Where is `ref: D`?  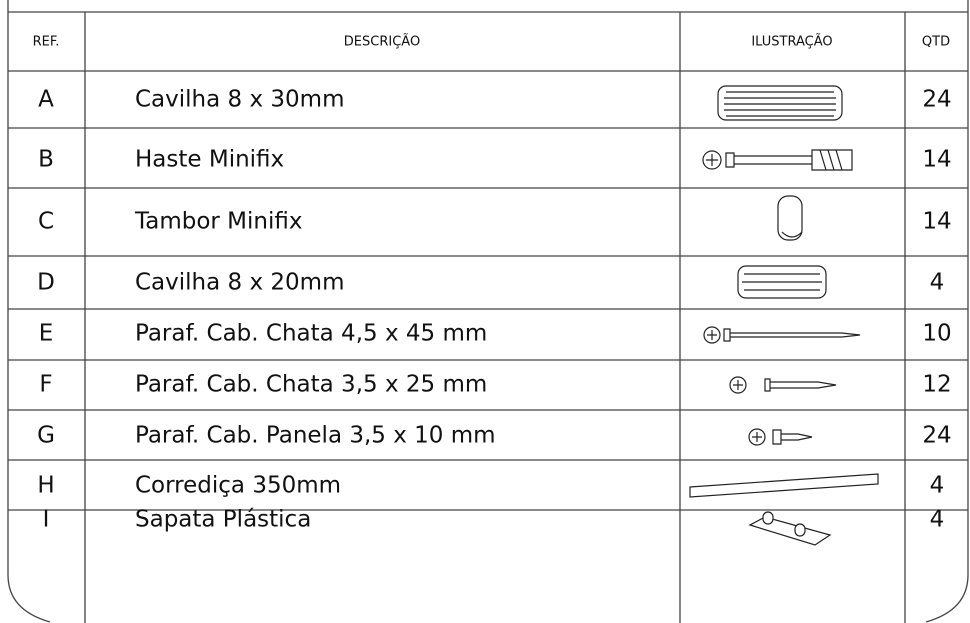
ref: D is located at coordinates (46, 283).